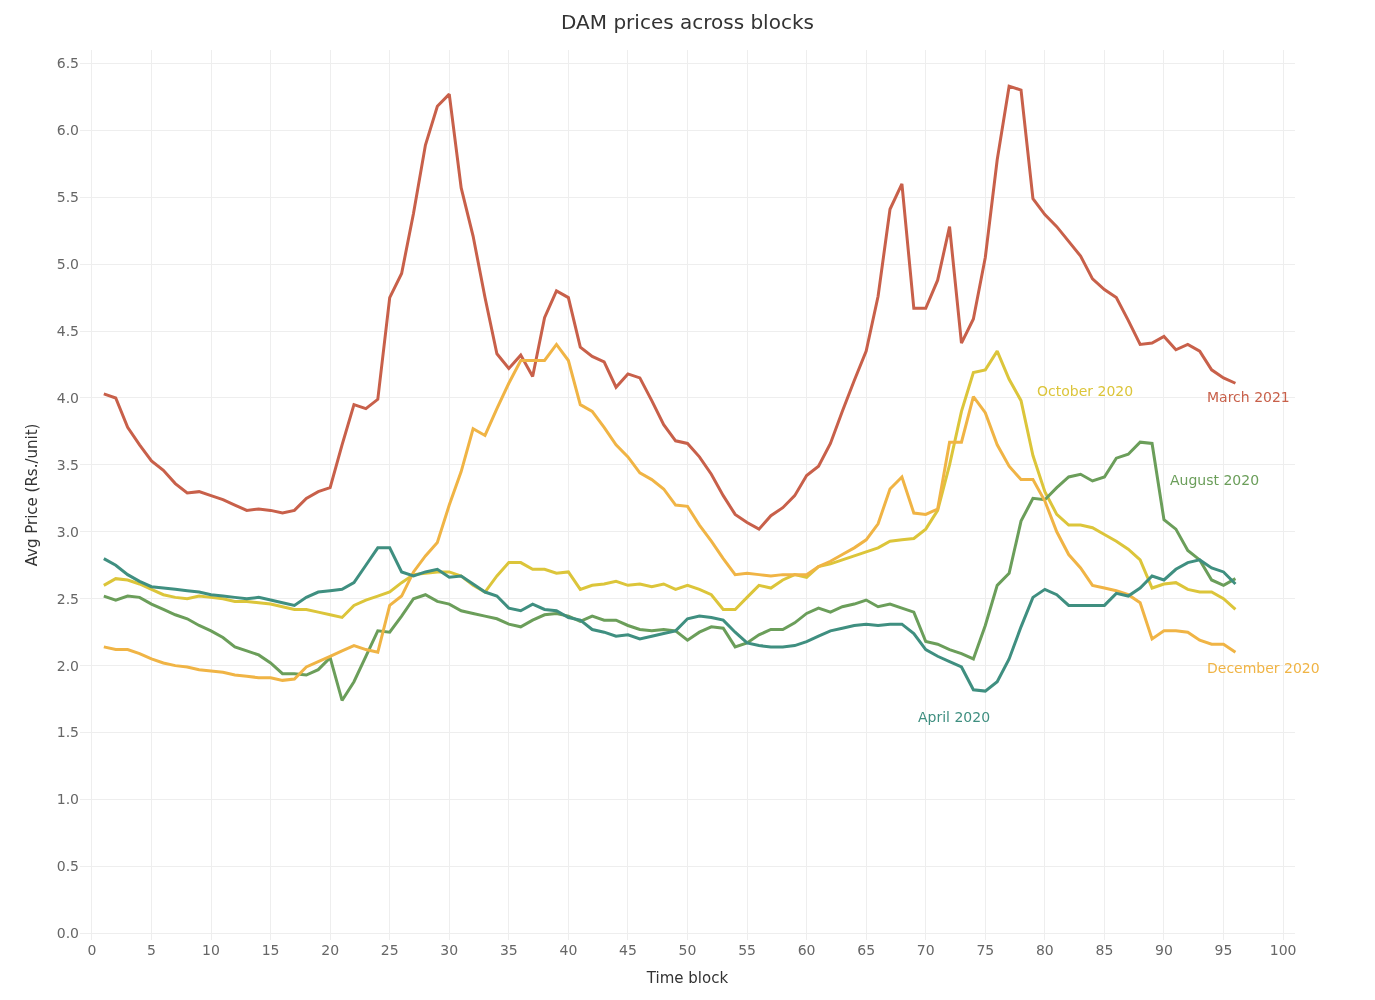  I want to click on y-tick-label: 3.5, so click(67, 464).